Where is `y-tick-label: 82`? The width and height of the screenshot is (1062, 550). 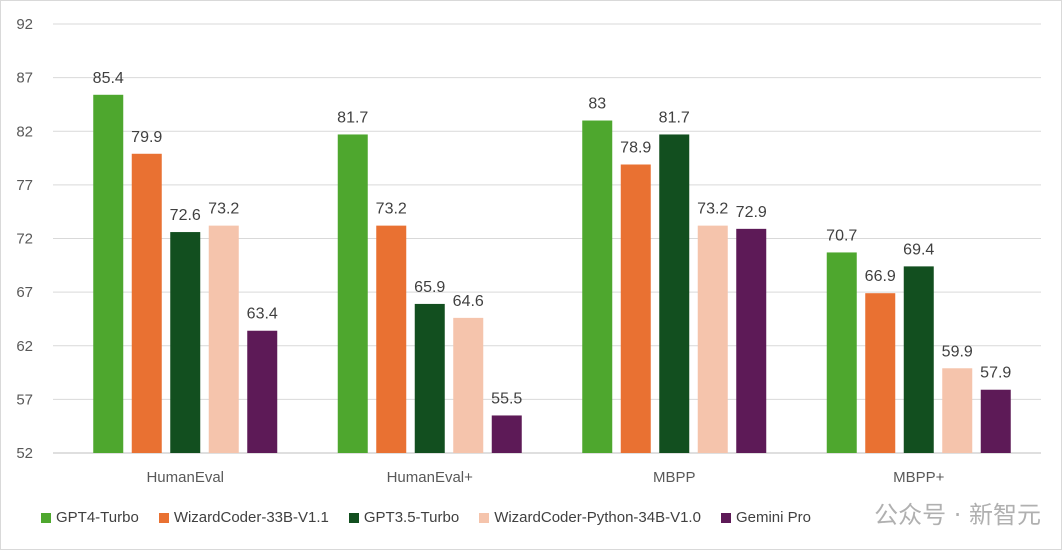
y-tick-label: 82 is located at coordinates (24, 131).